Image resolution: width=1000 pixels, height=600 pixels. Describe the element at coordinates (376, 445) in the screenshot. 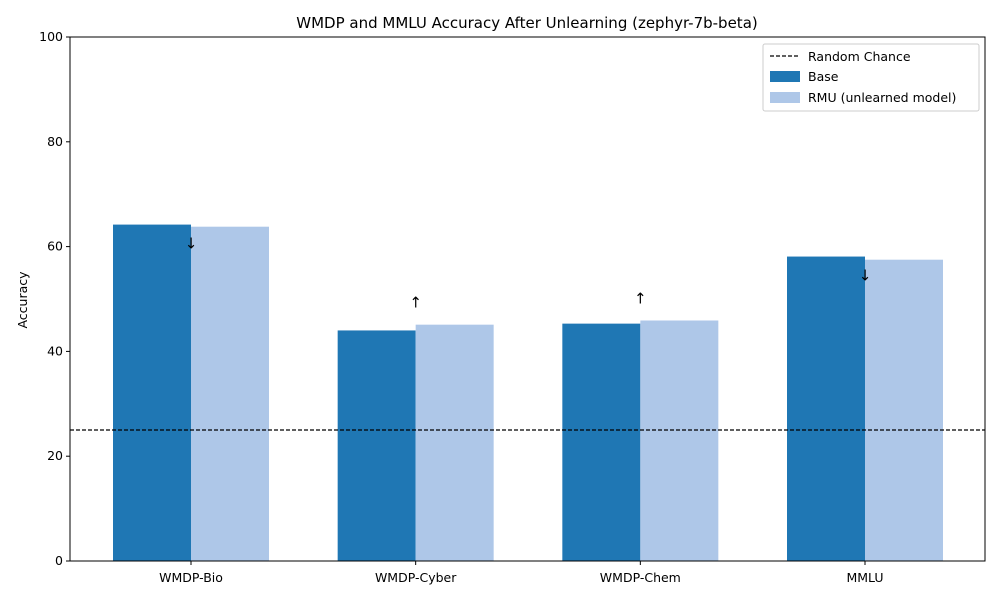

I see `bar-base-wmdp-cyber` at that location.